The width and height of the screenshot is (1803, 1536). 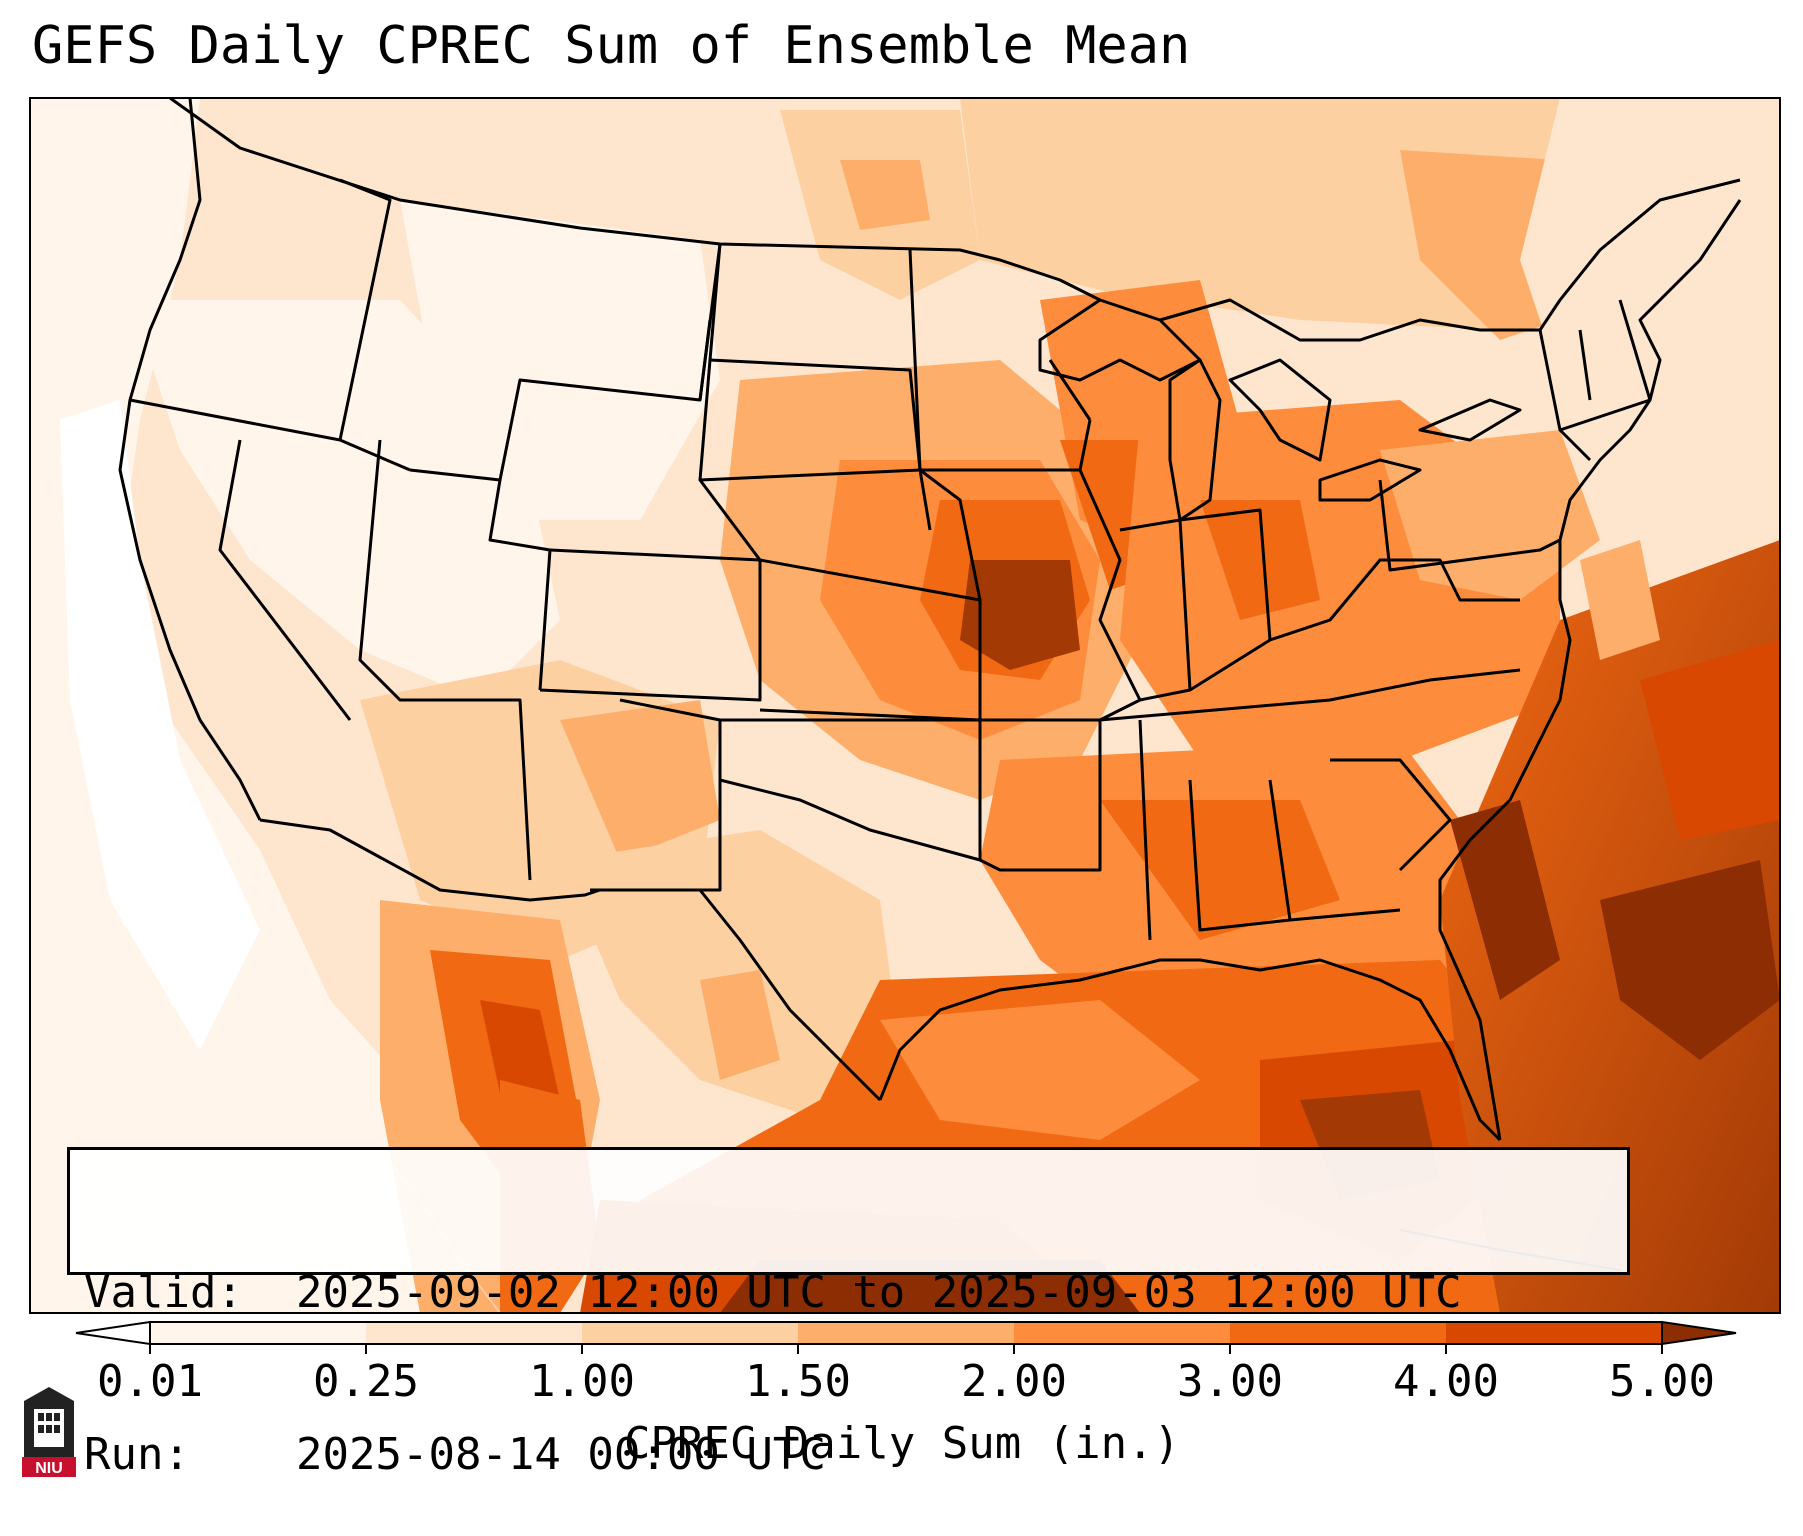 I want to click on colorbar-tick-label: 1.00, so click(x=582, y=1381).